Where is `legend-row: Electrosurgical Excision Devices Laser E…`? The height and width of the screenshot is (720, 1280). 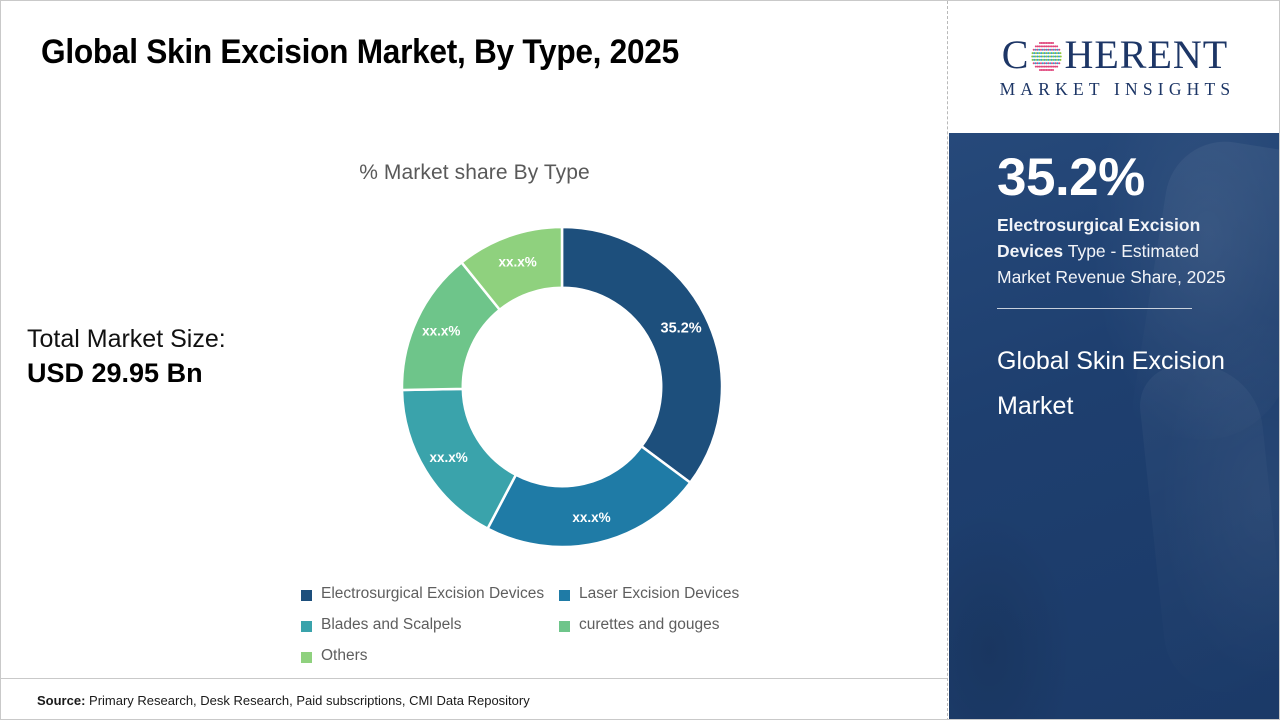
legend-row: Electrosurgical Excision Devices Laser E… is located at coordinates (561, 600).